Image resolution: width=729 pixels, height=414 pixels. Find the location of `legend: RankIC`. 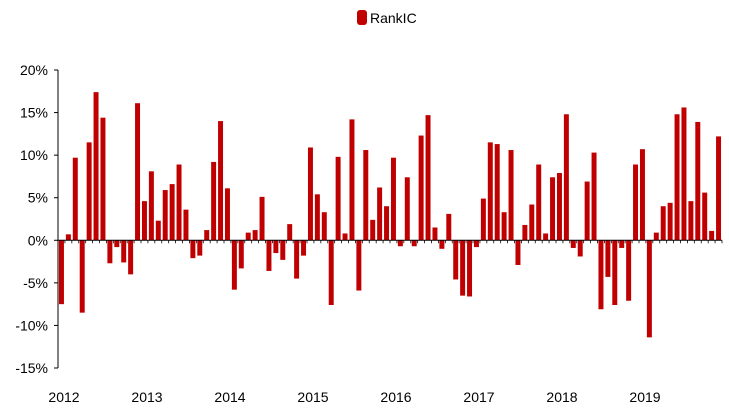

legend: RankIC is located at coordinates (387, 18).